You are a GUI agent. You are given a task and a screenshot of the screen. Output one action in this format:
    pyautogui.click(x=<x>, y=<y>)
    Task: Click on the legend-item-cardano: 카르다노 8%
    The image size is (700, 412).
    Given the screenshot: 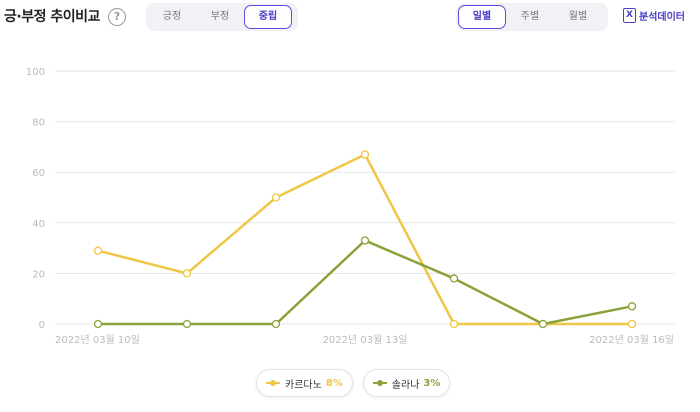 What is the action you would take?
    pyautogui.click(x=304, y=383)
    